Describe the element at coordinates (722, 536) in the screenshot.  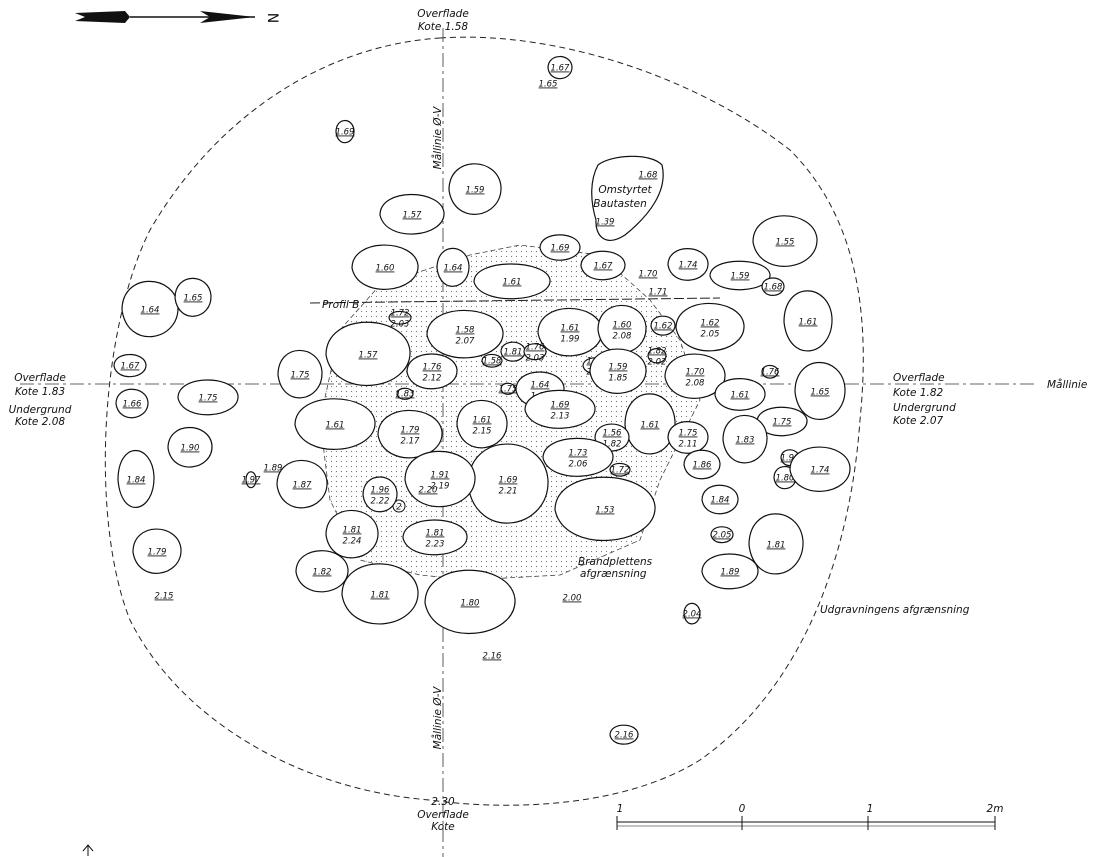
I see `stone-elevation: 2.05` at that location.